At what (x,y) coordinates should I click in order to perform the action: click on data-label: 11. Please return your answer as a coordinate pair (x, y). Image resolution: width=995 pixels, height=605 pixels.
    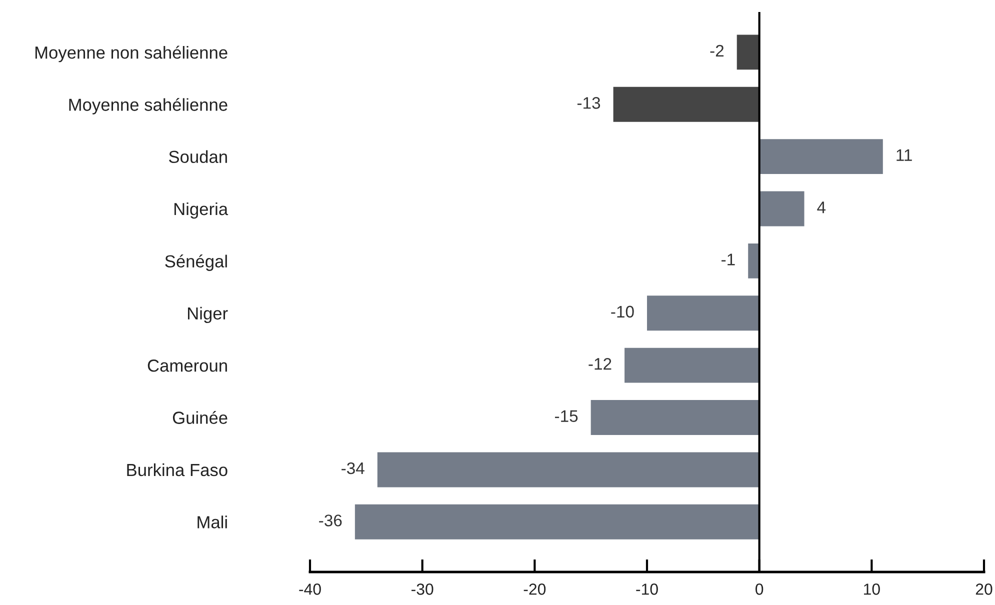
    Looking at the image, I should click on (904, 155).